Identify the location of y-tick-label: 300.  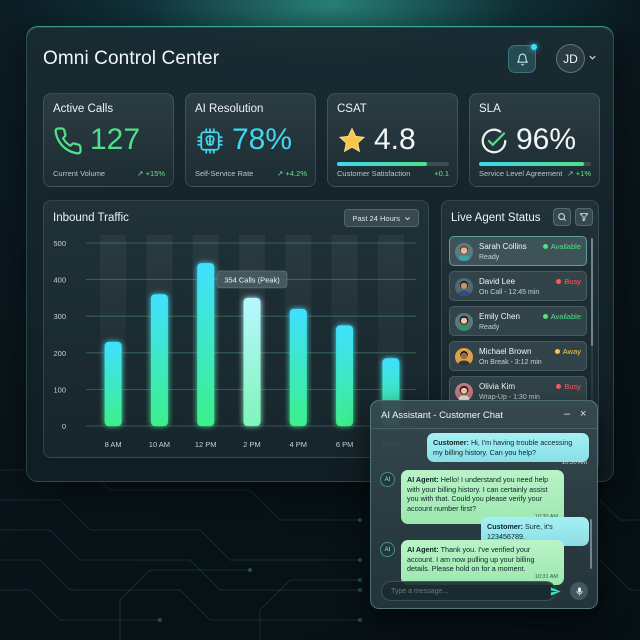
(59, 316).